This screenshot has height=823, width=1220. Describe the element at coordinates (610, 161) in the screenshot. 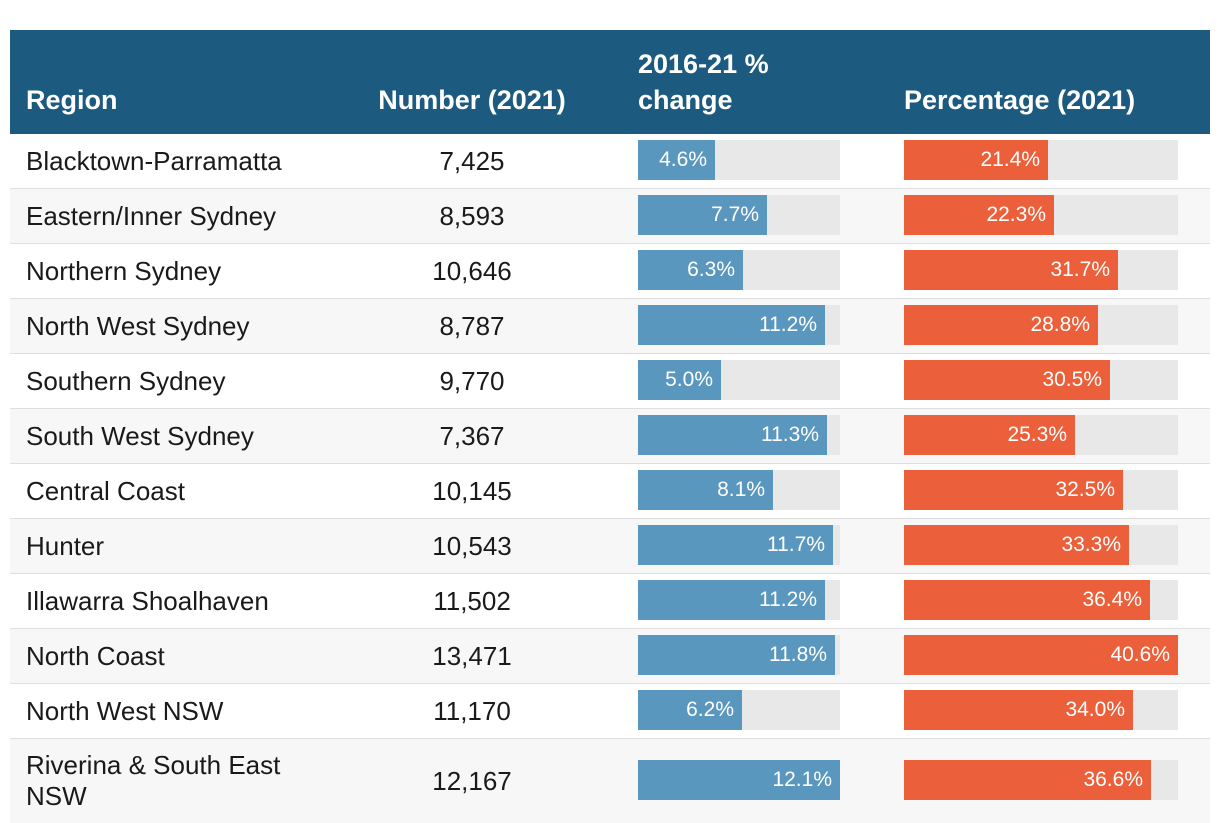

I see `table-row: Blacktown-Parramatta 7,425 4.6% 21.4%` at that location.